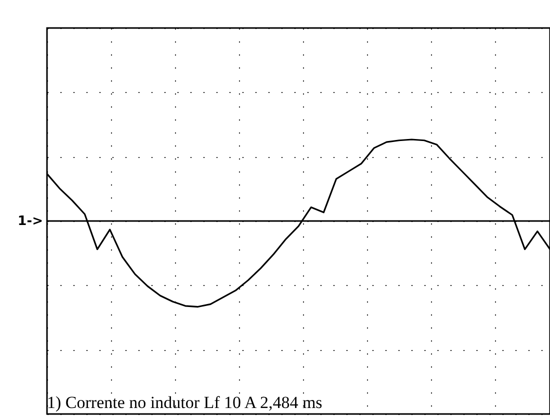 The height and width of the screenshot is (419, 550). Describe the element at coordinates (184, 402) in the screenshot. I see `text: 1) Corrente no indutor Lf 10 A 2,484 ms` at that location.